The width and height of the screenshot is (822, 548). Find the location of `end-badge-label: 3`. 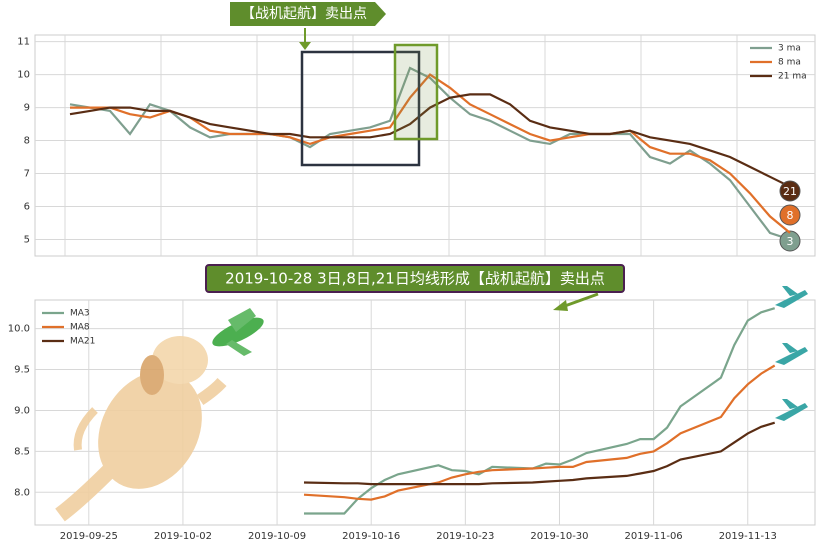

end-badge-label: 3 is located at coordinates (790, 241).